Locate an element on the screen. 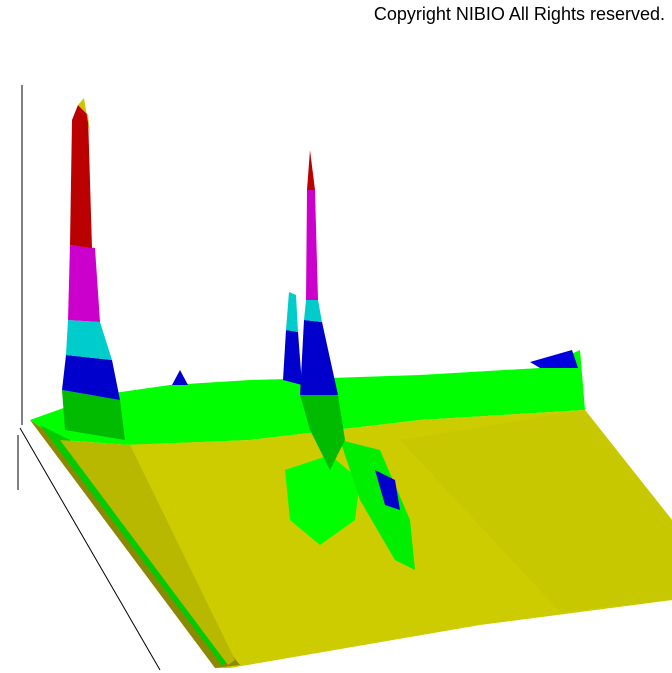 The width and height of the screenshot is (672, 673). y-axis is located at coordinates (90, 549).